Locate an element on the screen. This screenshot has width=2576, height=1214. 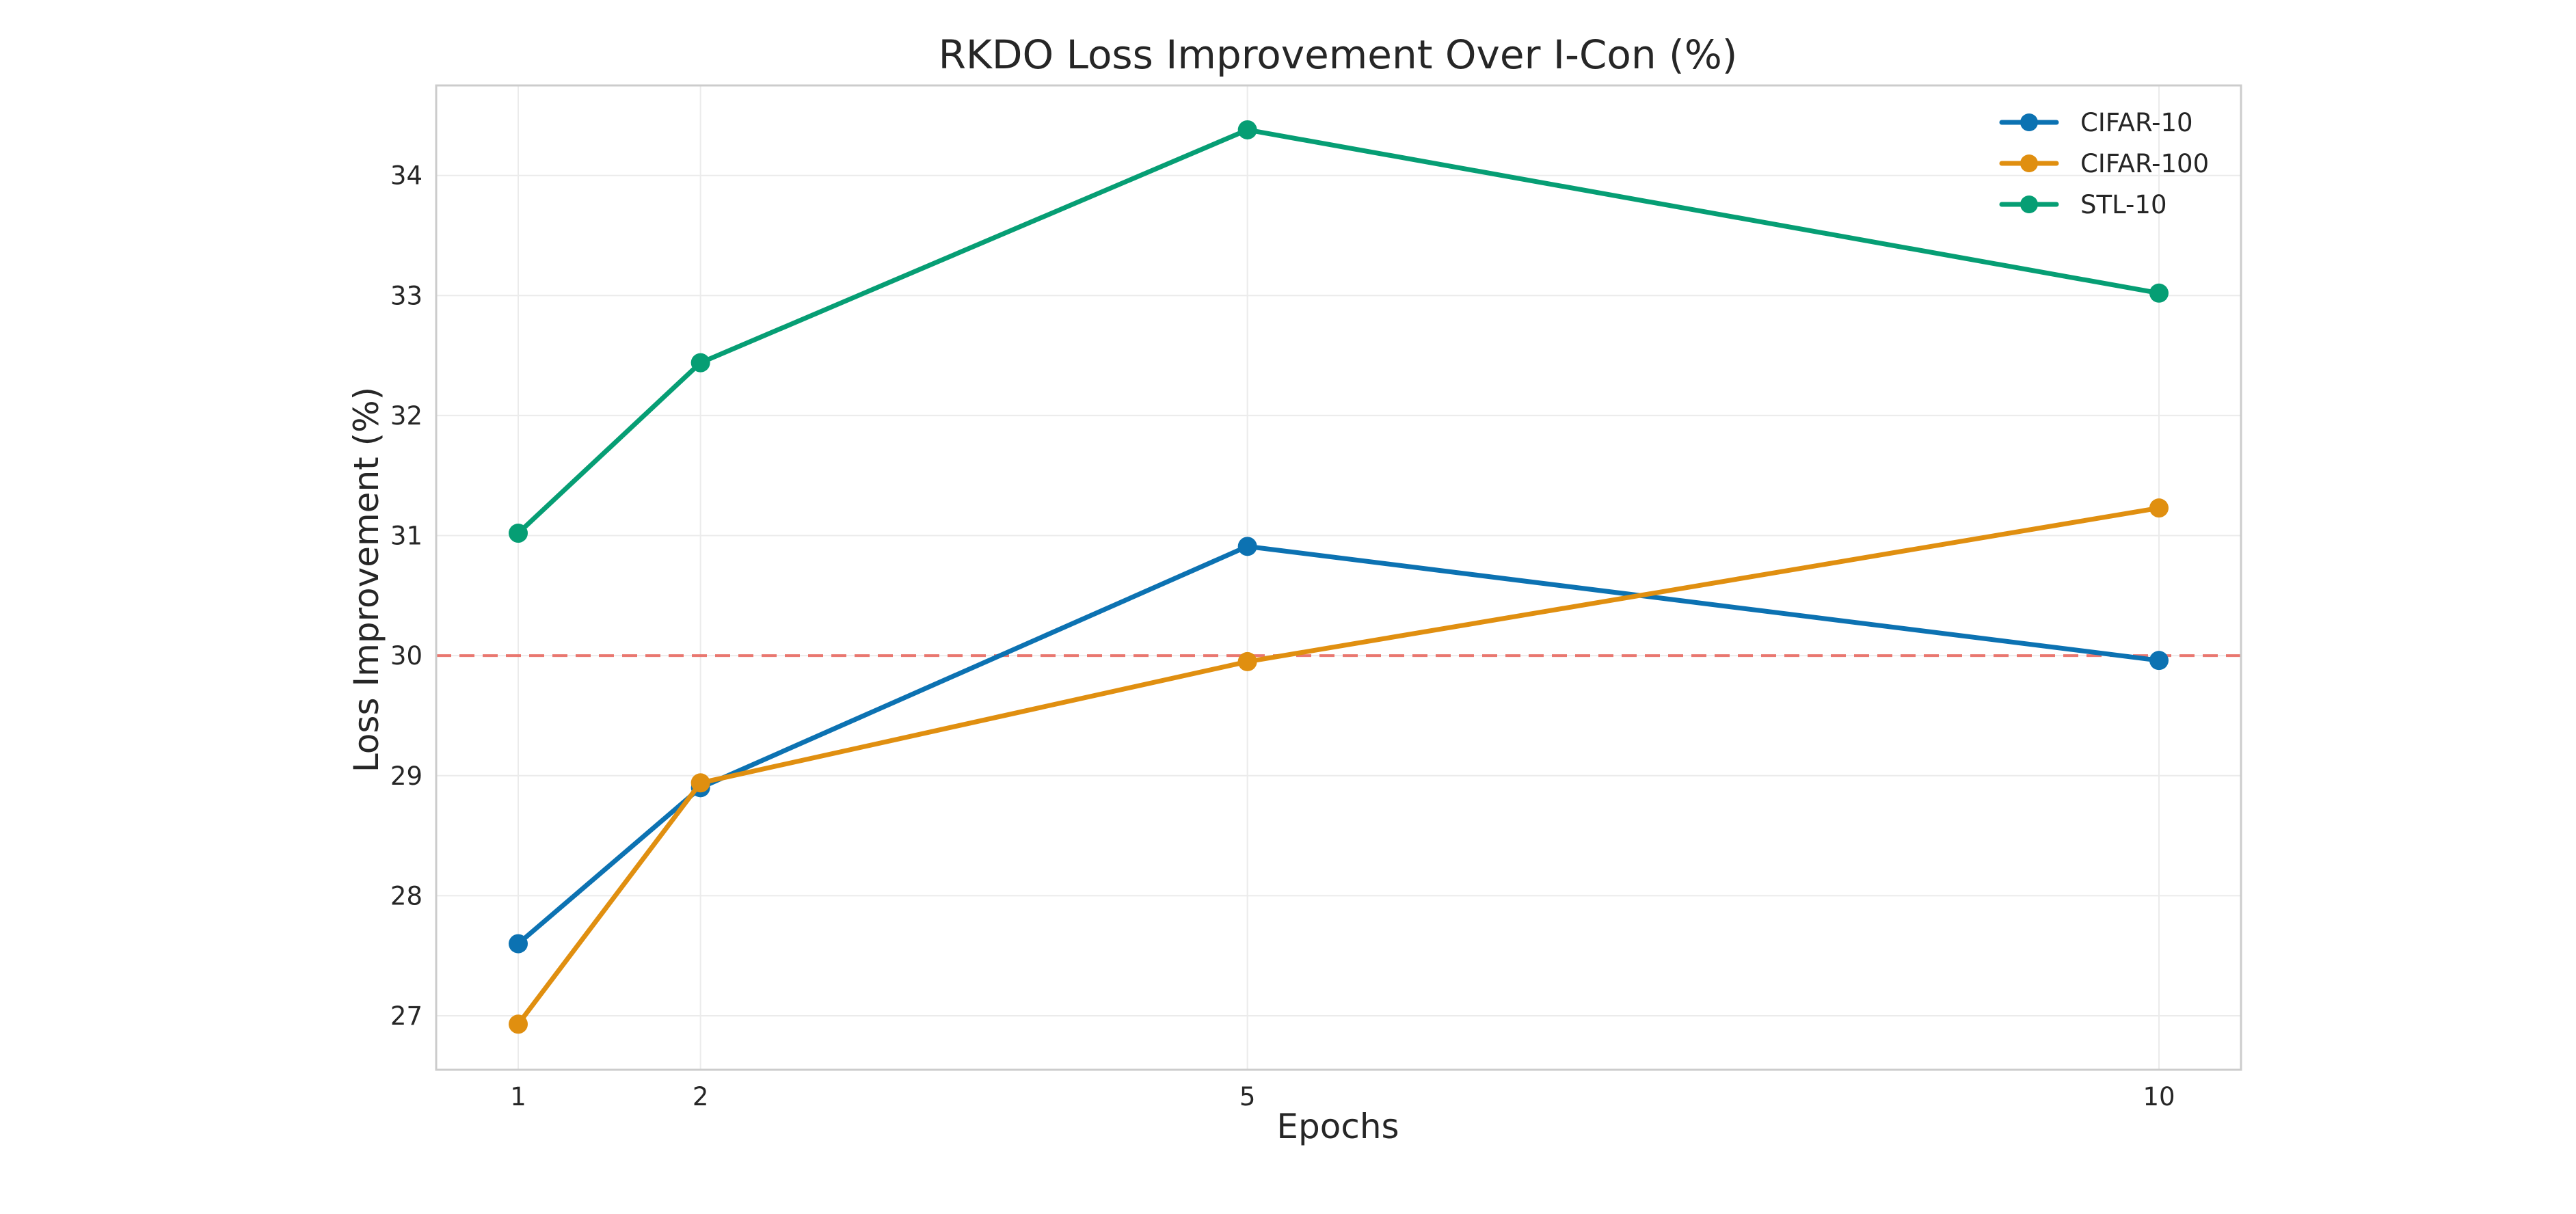
y-tick-label: 32 is located at coordinates (406, 416).